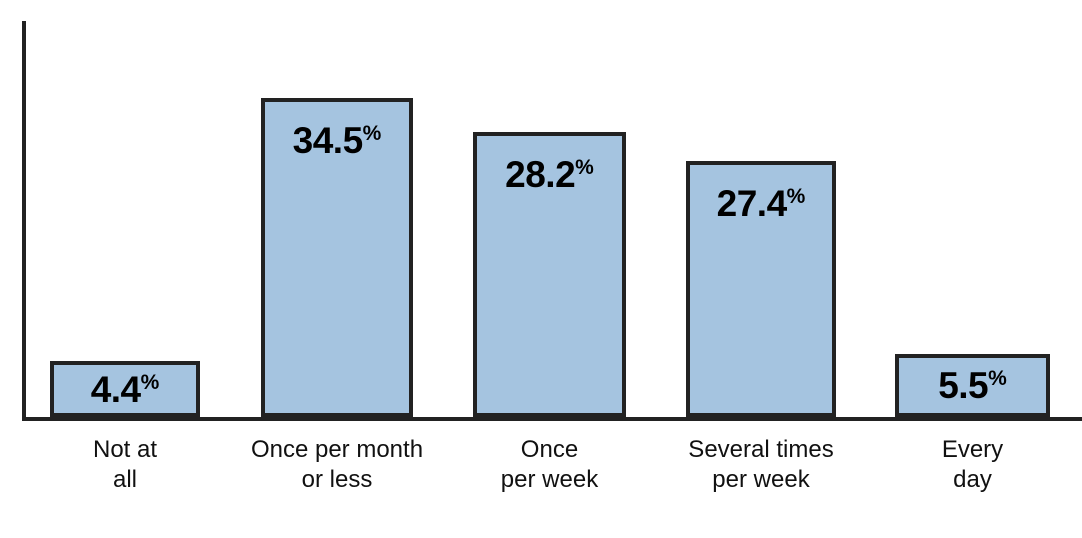 The width and height of the screenshot is (1082, 538). Describe the element at coordinates (963, 385) in the screenshot. I see `bar-value-number: 5.5` at that location.